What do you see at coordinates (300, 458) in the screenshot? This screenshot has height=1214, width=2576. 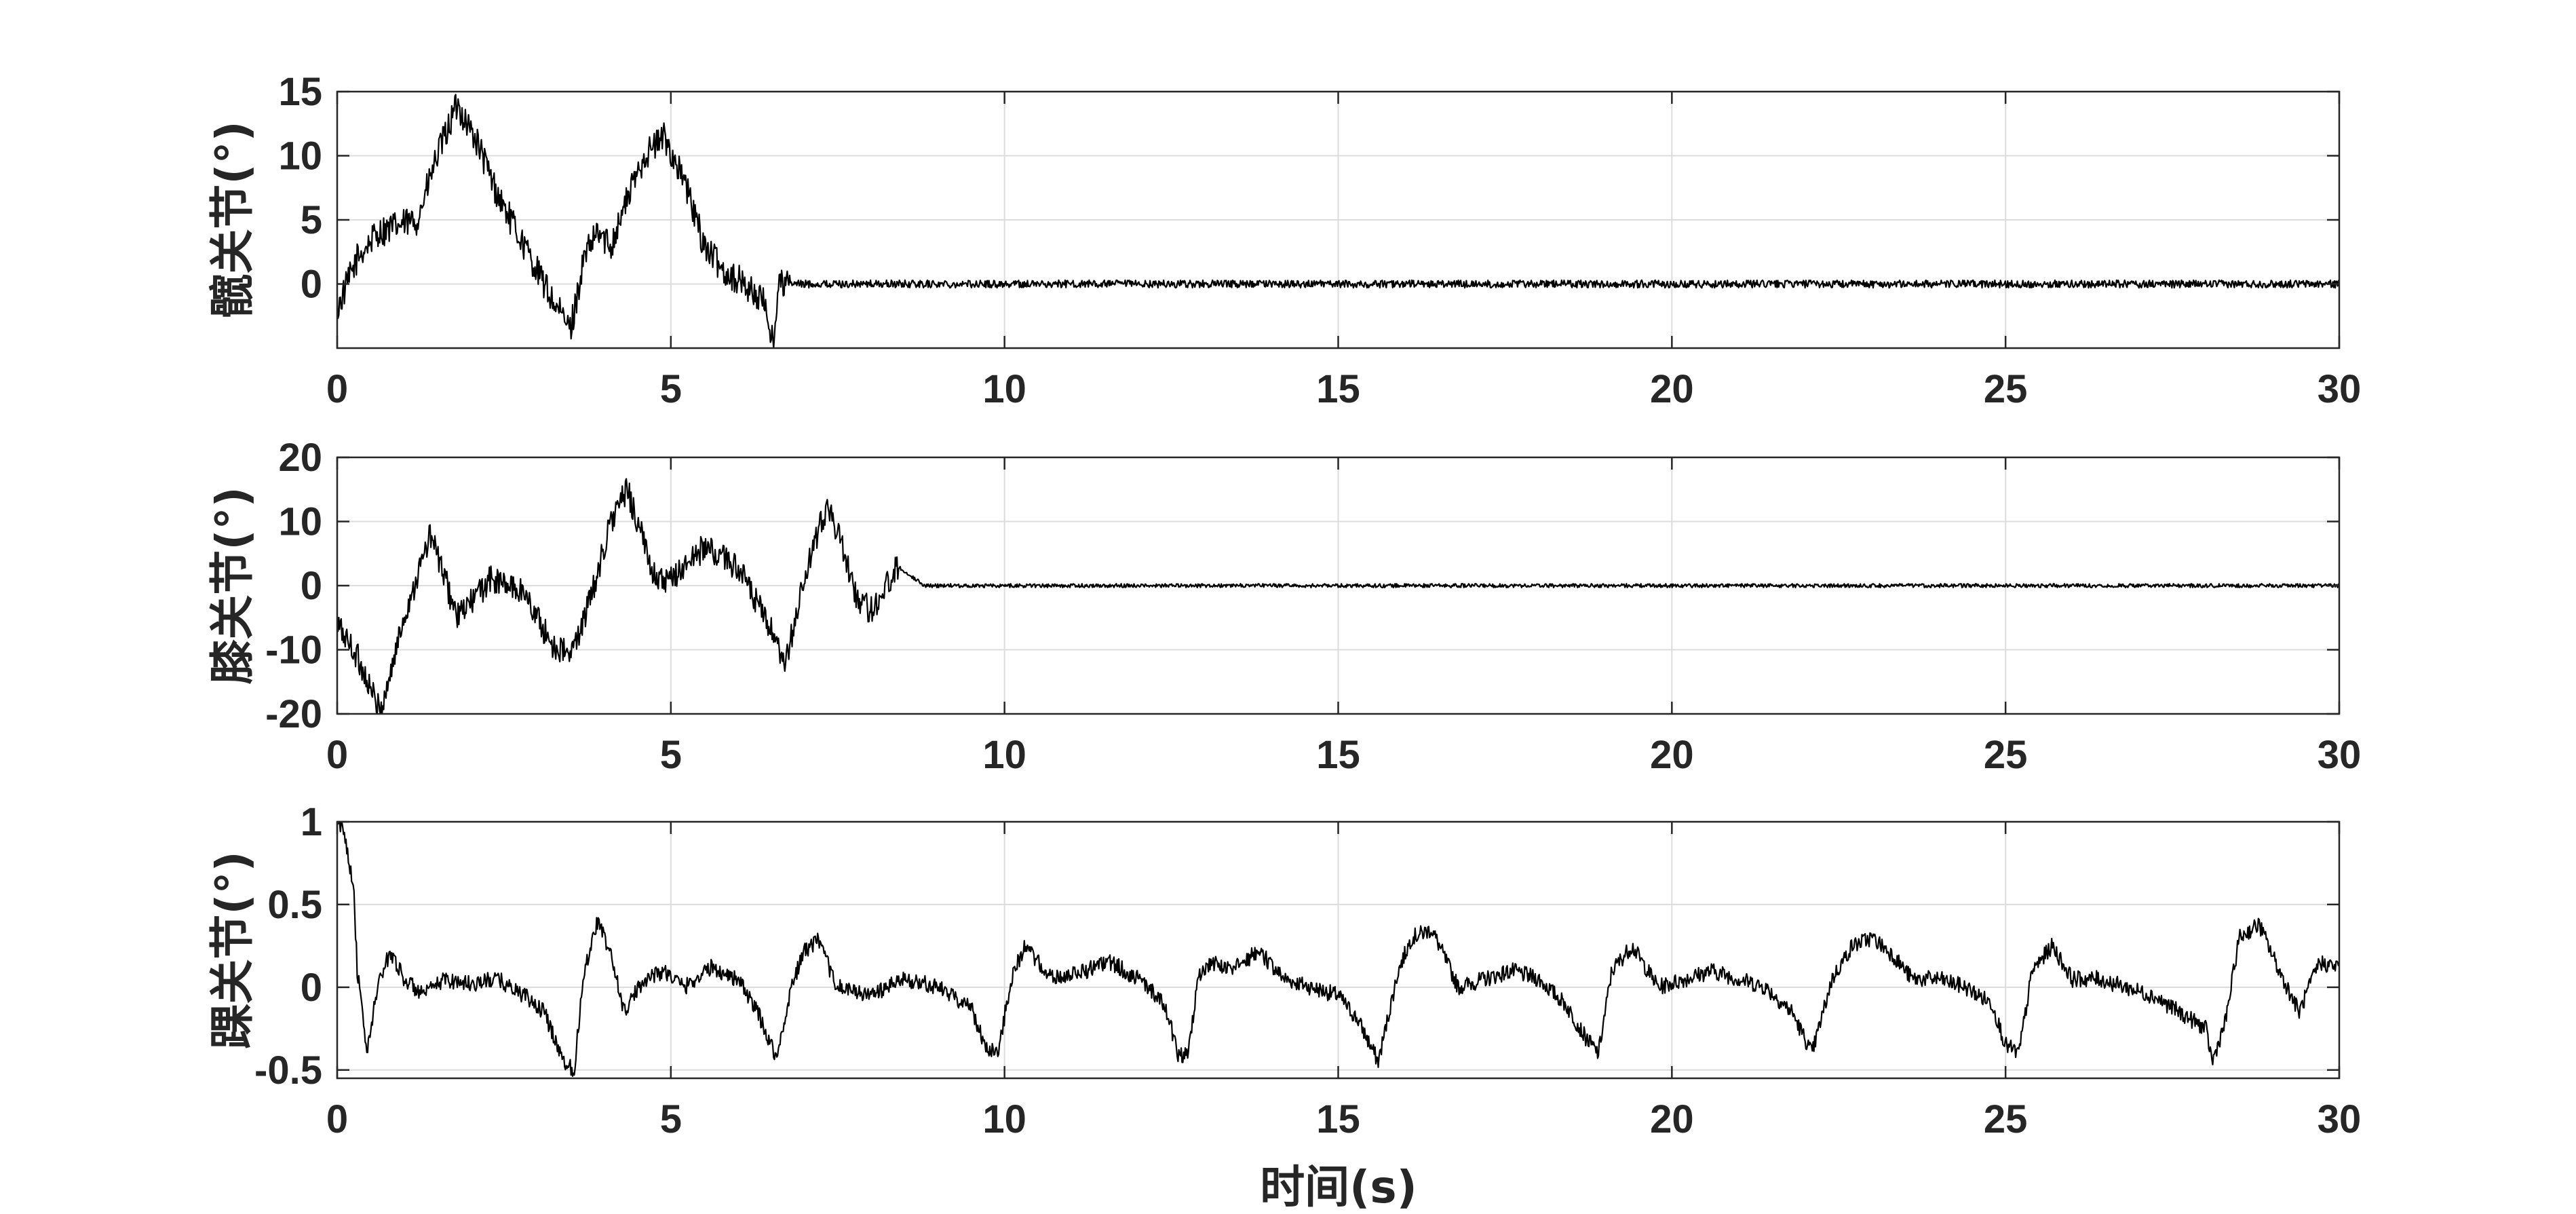 I see `y-tick-label: 20` at bounding box center [300, 458].